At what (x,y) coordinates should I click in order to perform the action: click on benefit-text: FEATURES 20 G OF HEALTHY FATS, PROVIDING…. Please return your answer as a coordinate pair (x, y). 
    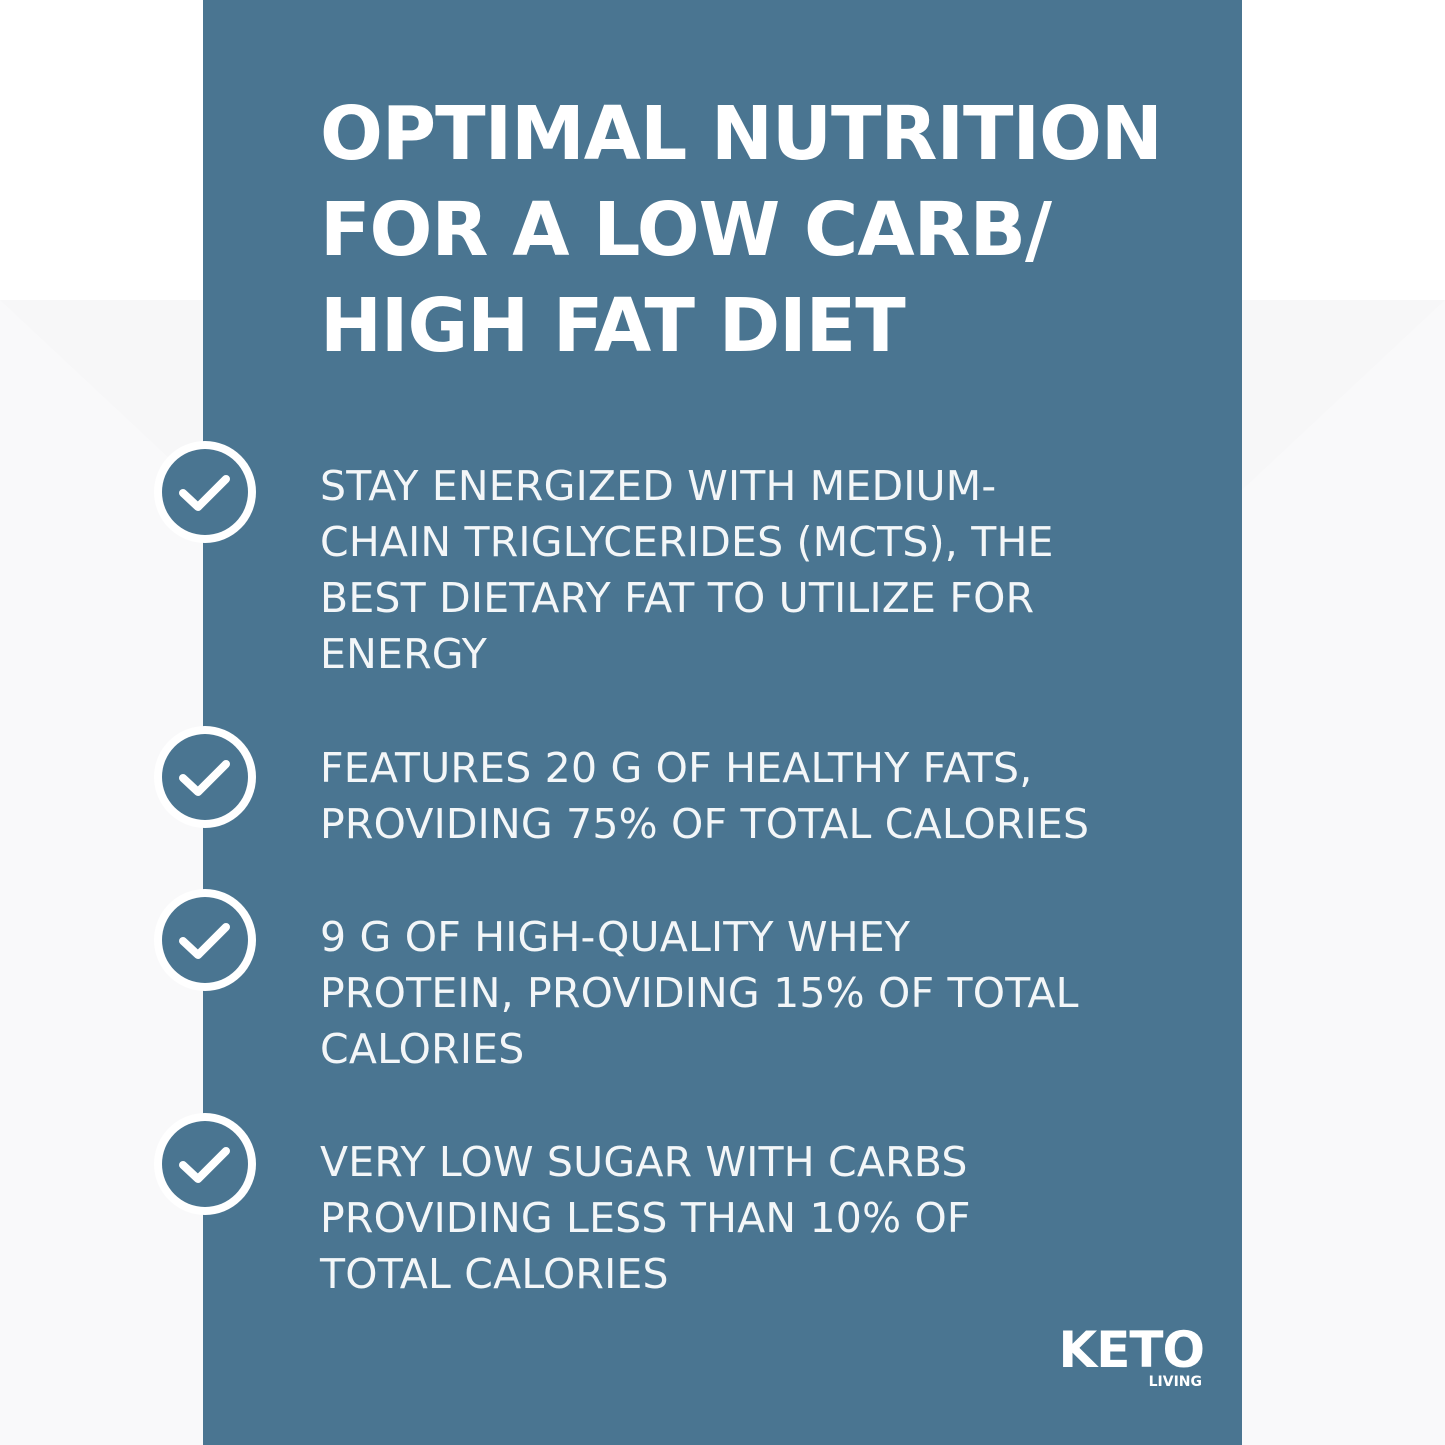
    Looking at the image, I should click on (705, 796).